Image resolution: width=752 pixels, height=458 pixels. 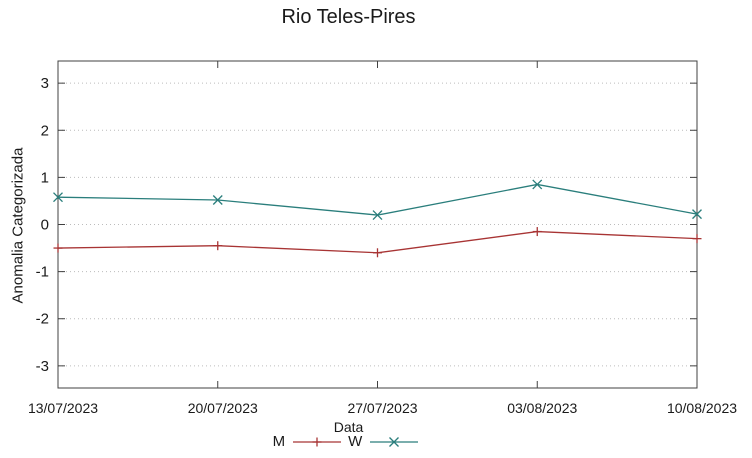 I want to click on legend-sample-m-line, so click(x=317, y=441).